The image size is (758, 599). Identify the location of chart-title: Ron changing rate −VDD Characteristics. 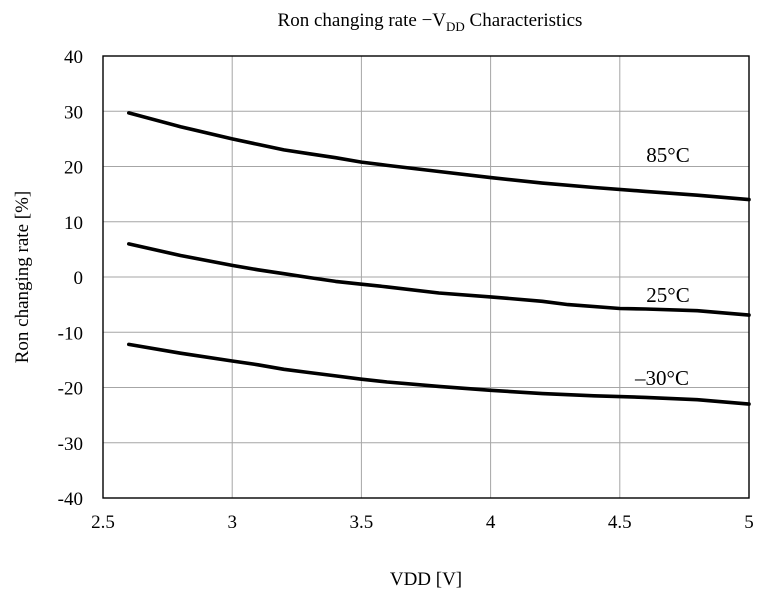
(430, 22).